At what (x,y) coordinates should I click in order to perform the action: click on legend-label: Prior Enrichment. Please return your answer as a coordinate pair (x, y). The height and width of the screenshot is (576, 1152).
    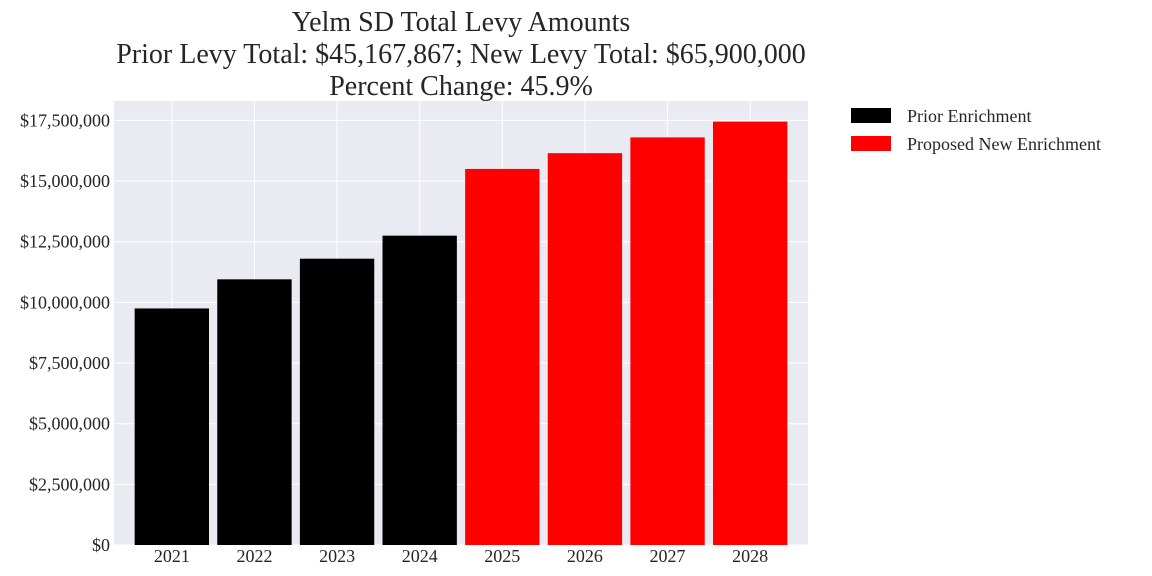
    Looking at the image, I should click on (969, 116).